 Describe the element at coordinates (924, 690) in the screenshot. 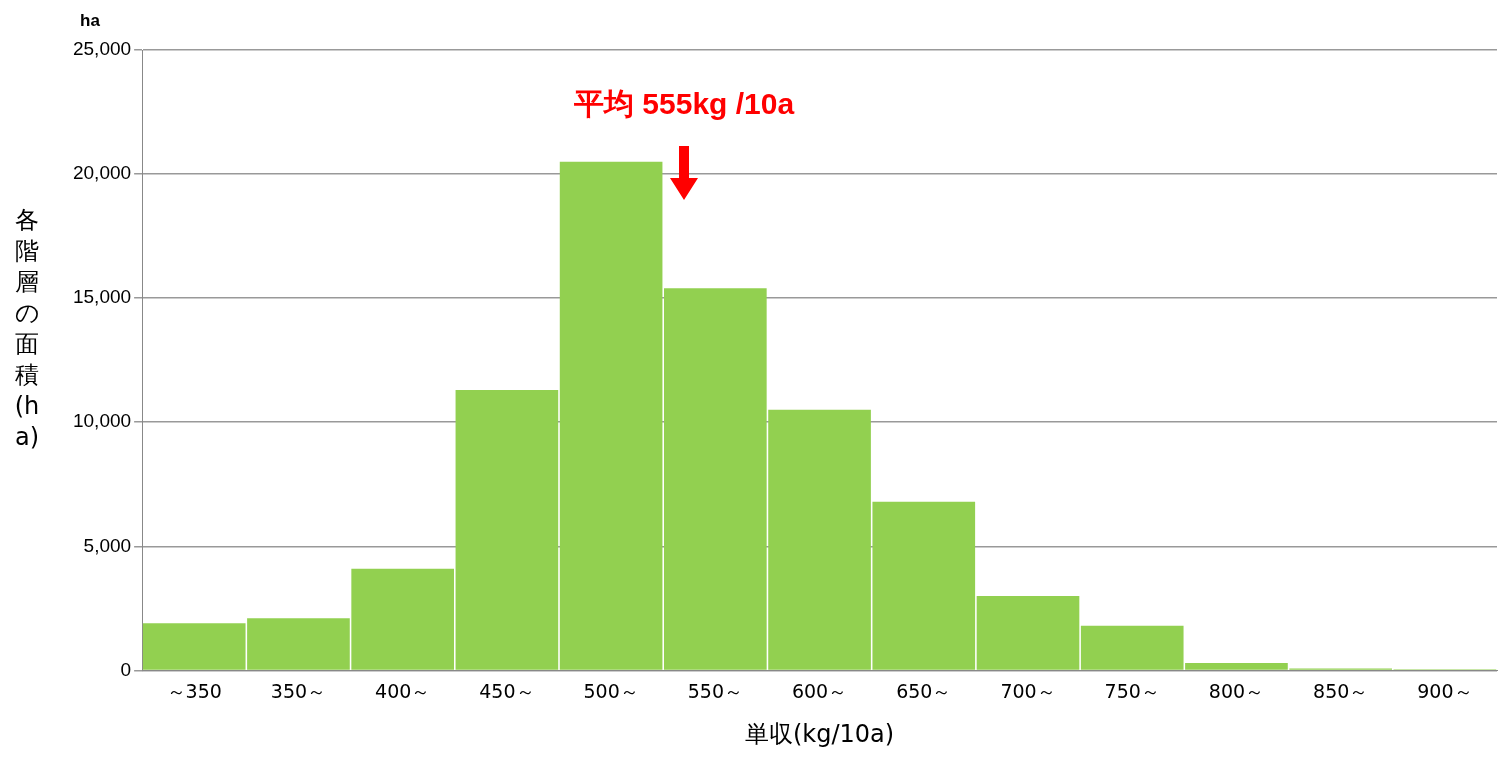

I see `x-tick-label: 650～` at that location.